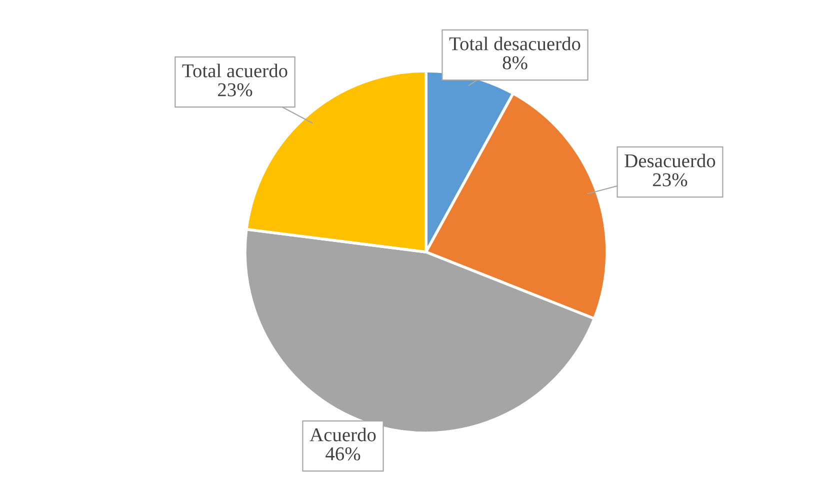 This screenshot has width=827, height=486. I want to click on slice-label: Total desacuerdo 8%, so click(514, 53).